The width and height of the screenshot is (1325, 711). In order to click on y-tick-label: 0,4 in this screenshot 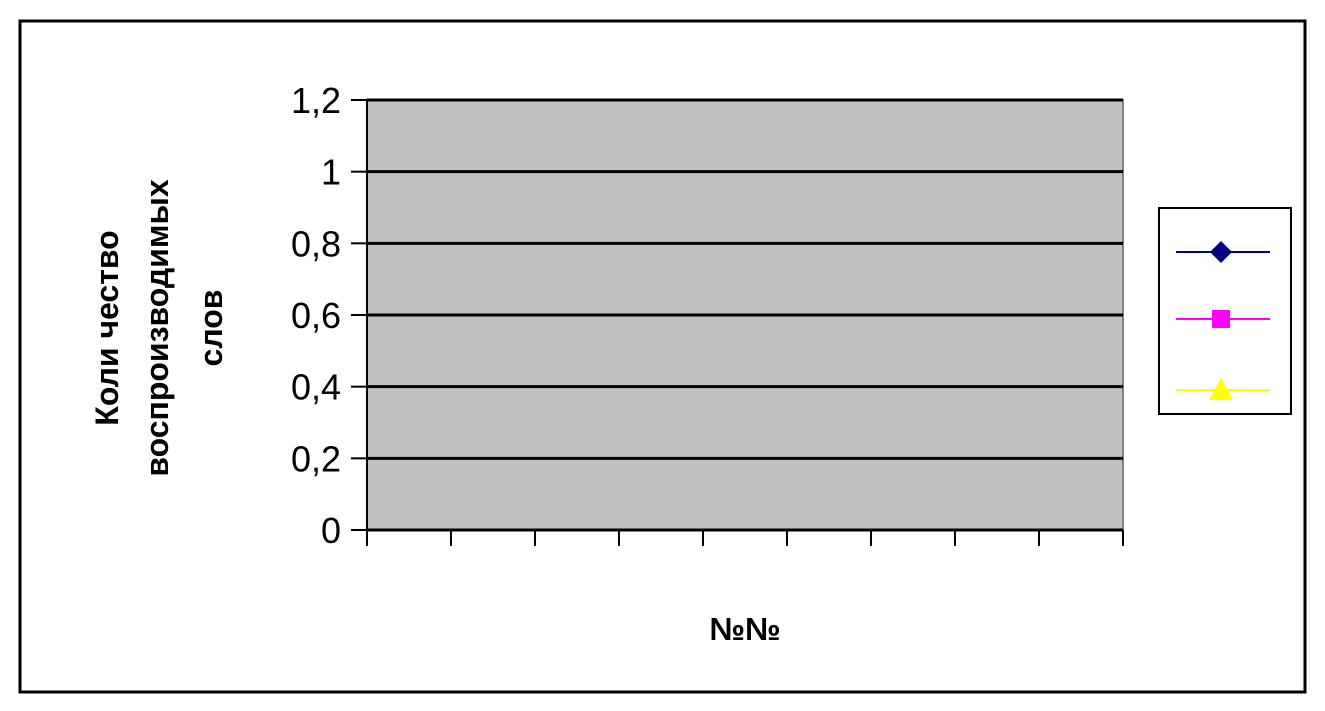, I will do `click(316, 387)`.